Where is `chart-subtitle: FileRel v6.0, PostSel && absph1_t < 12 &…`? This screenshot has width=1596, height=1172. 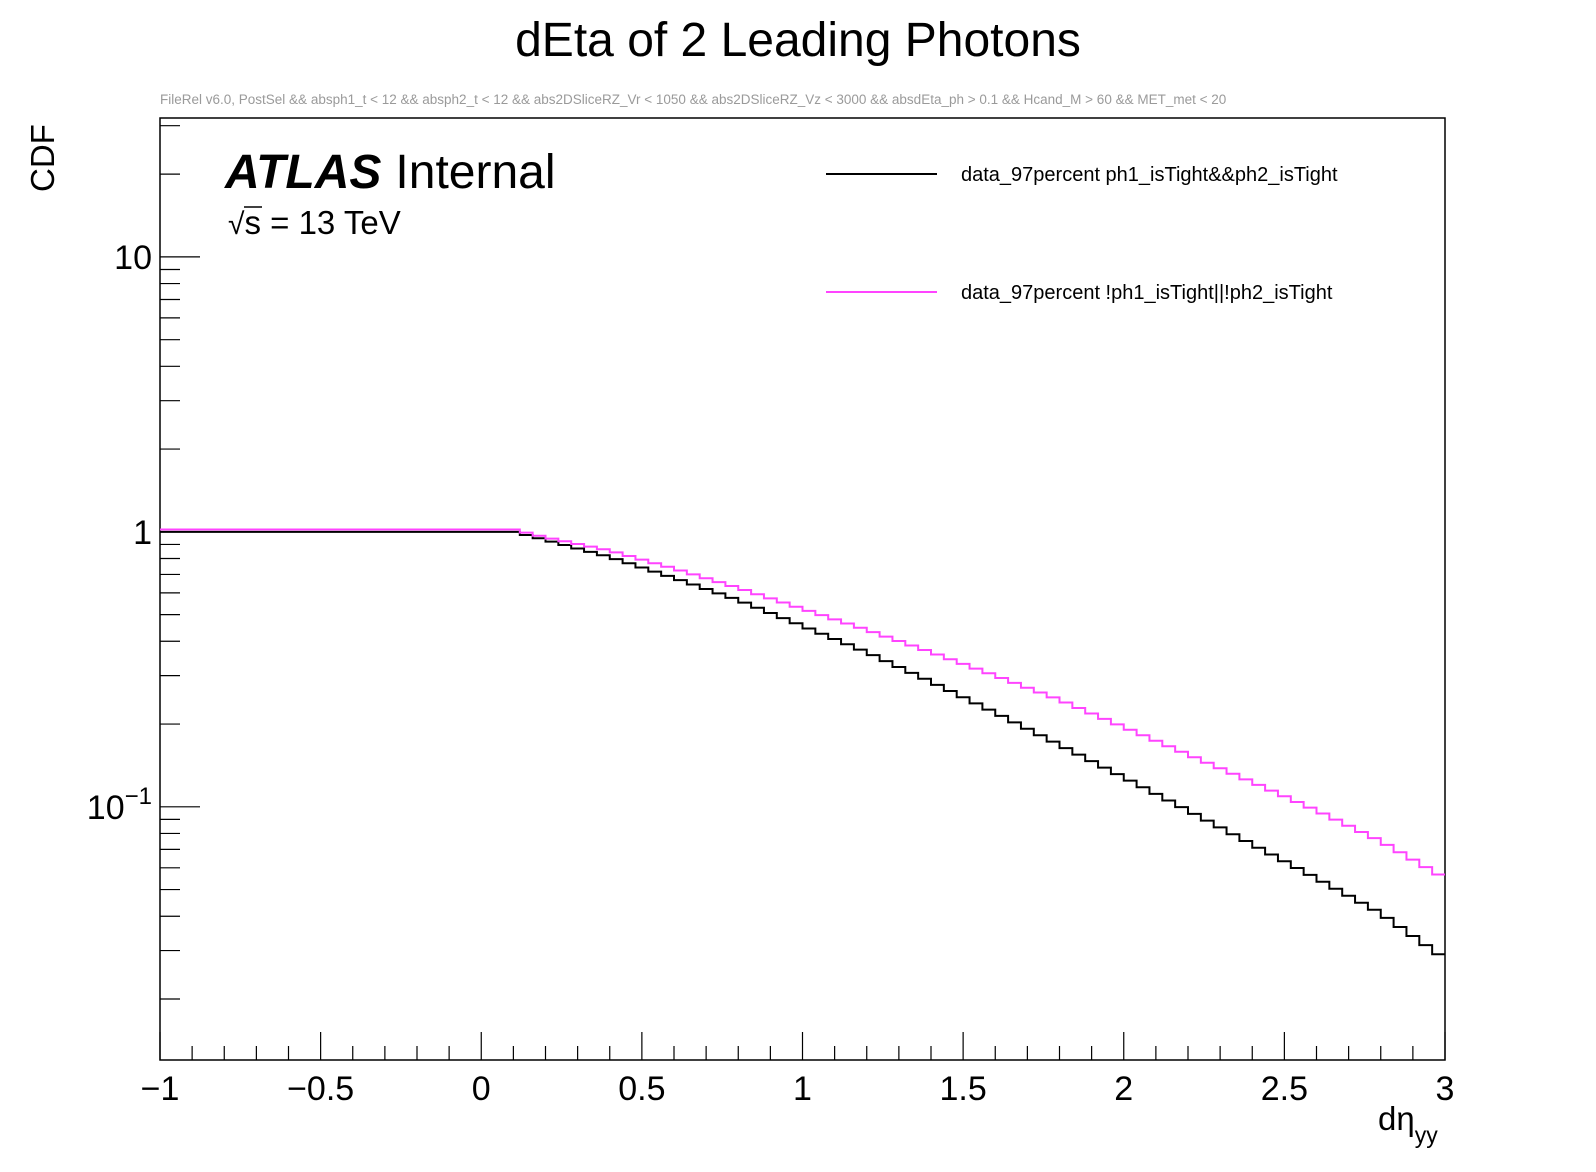 chart-subtitle: FileRel v6.0, PostSel && absph1_t < 12 &… is located at coordinates (693, 99).